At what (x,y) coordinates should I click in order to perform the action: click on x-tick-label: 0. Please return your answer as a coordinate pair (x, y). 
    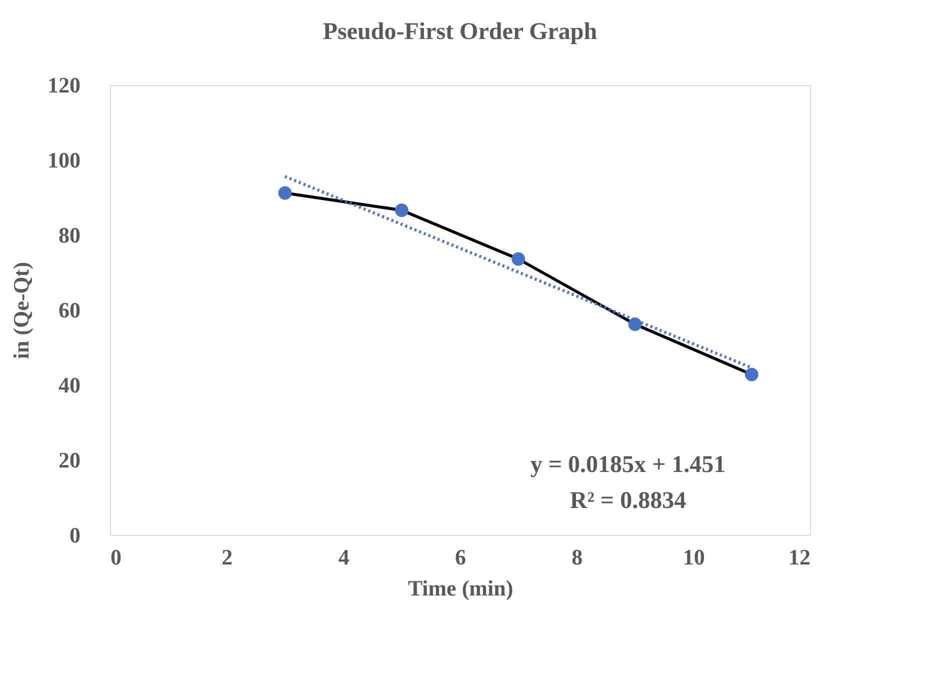
    Looking at the image, I should click on (116, 557).